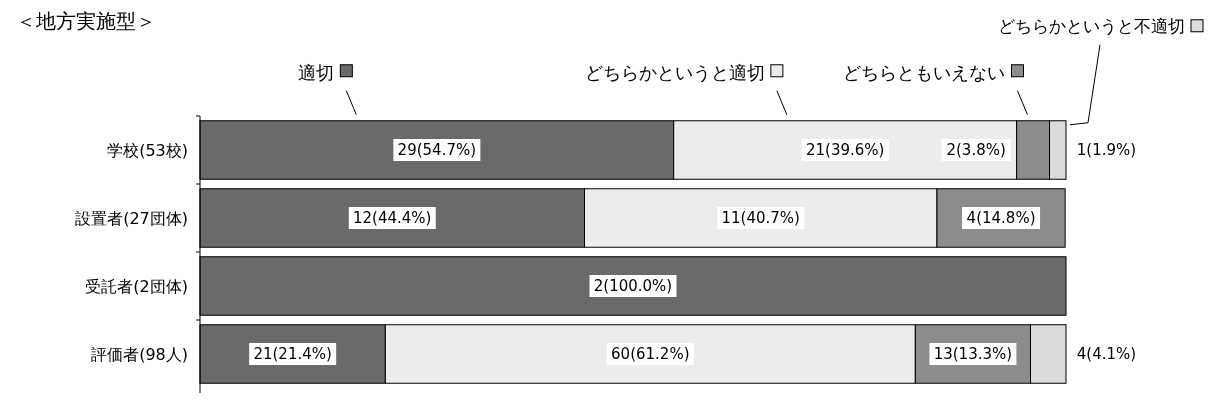  What do you see at coordinates (147, 150) in the screenshot?
I see `y-tick-label: 学校(53校)` at bounding box center [147, 150].